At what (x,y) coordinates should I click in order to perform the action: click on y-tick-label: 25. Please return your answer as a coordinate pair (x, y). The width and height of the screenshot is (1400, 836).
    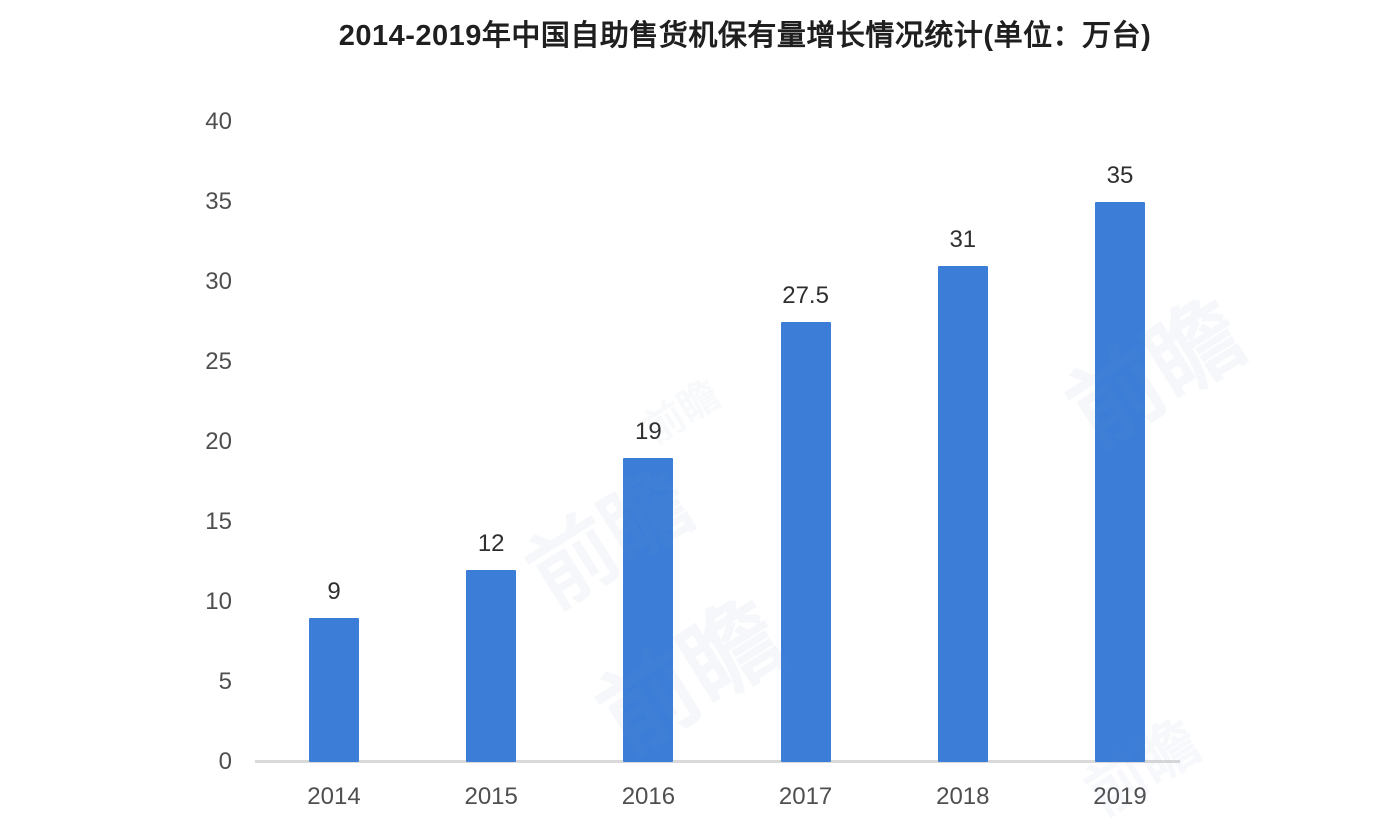
    Looking at the image, I should click on (218, 361).